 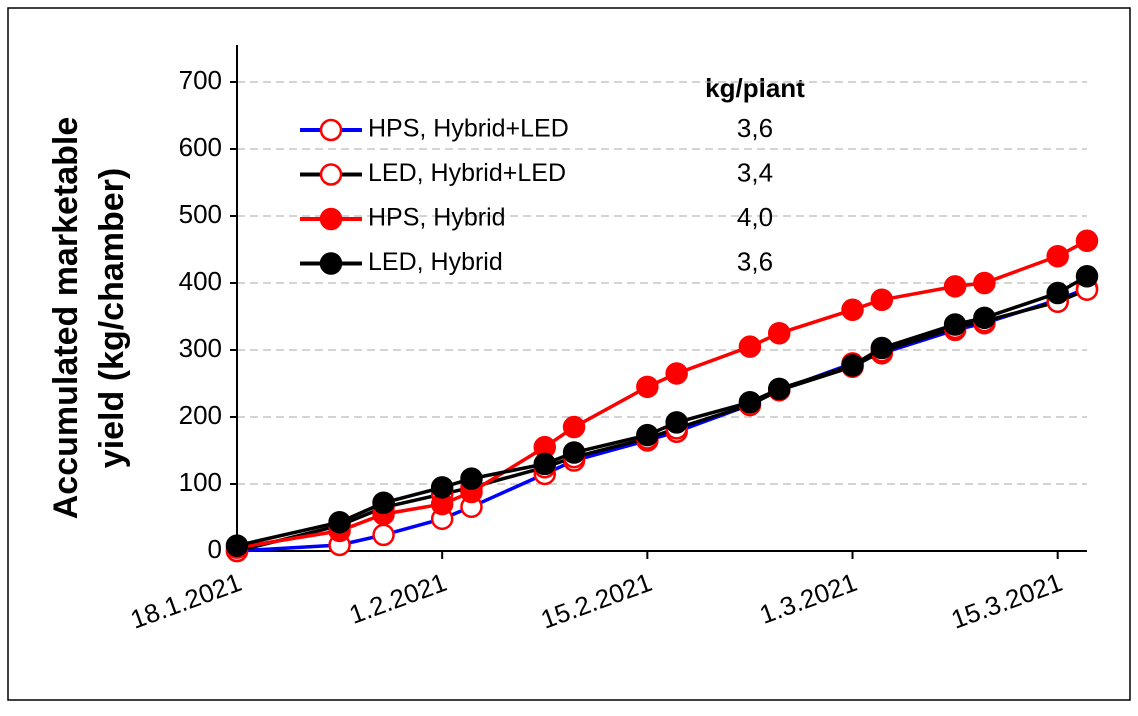 What do you see at coordinates (66, 318) in the screenshot?
I see `y-axis-title: Accumulated marketable` at bounding box center [66, 318].